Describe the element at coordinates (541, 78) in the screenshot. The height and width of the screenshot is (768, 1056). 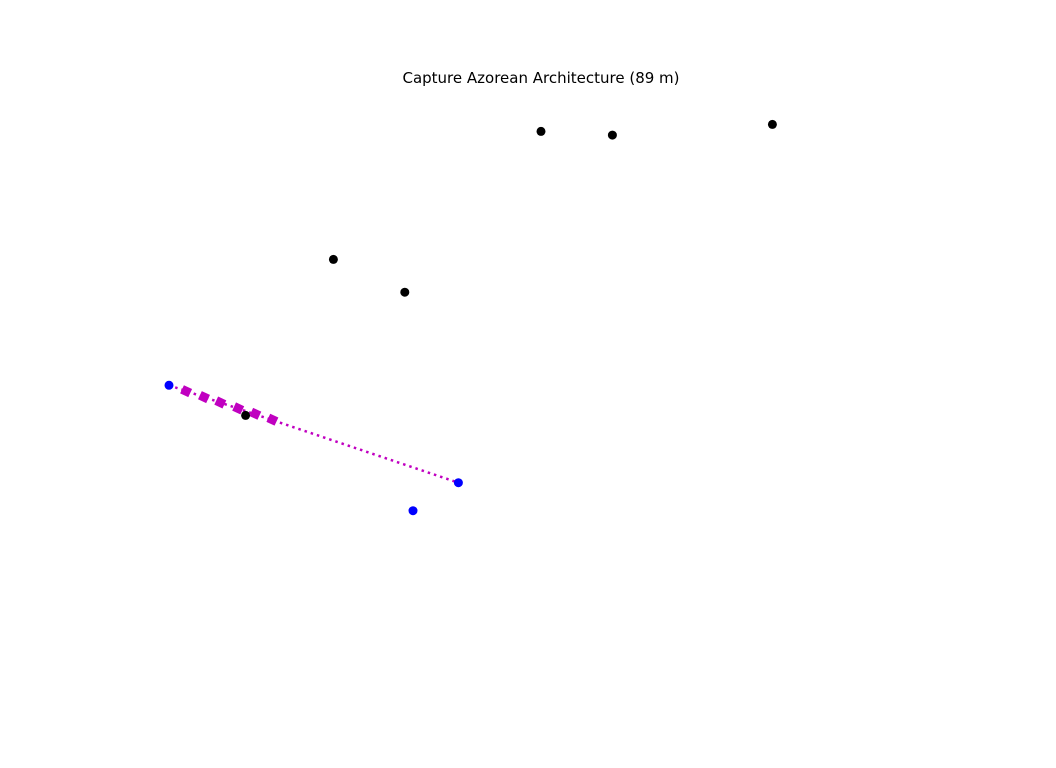
I see `chart-title: Capture Azorean Architecture (89 m)` at that location.